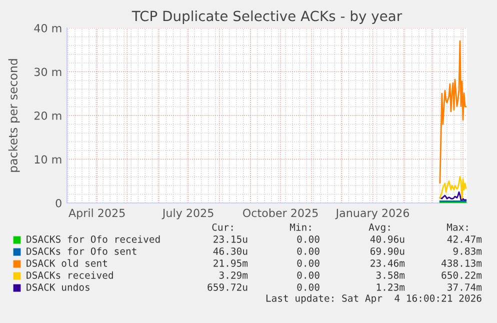  Describe the element at coordinates (387, 251) in the screenshot. I see `text: 69.90u` at that location.